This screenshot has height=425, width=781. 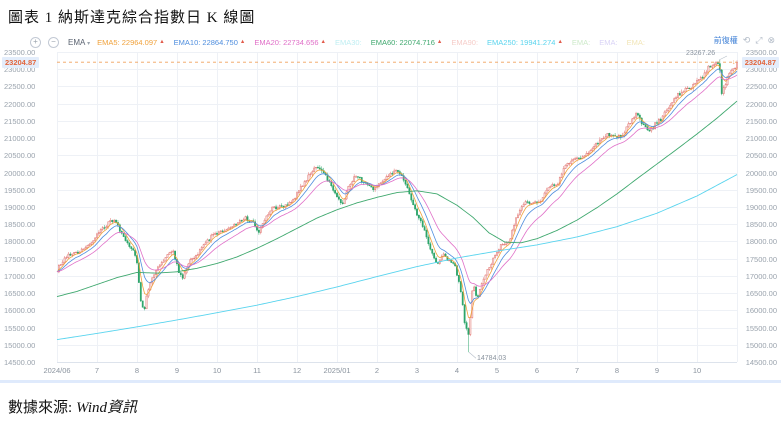 What do you see at coordinates (290, 42) in the screenshot?
I see `ema-legend-item: EMA20: 22734.656 ▲` at bounding box center [290, 42].